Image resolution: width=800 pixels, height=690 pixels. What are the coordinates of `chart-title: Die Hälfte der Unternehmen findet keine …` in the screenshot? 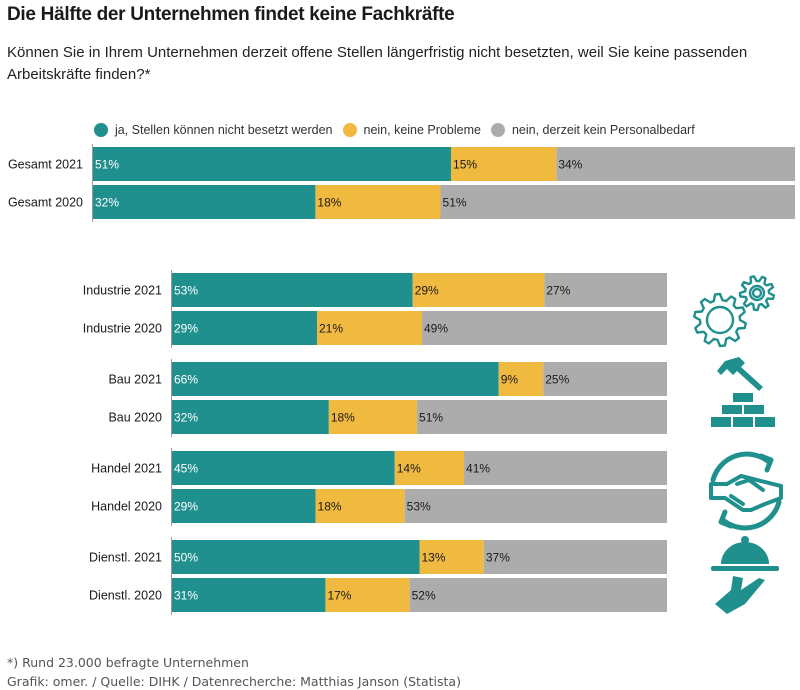 It's located at (231, 14).